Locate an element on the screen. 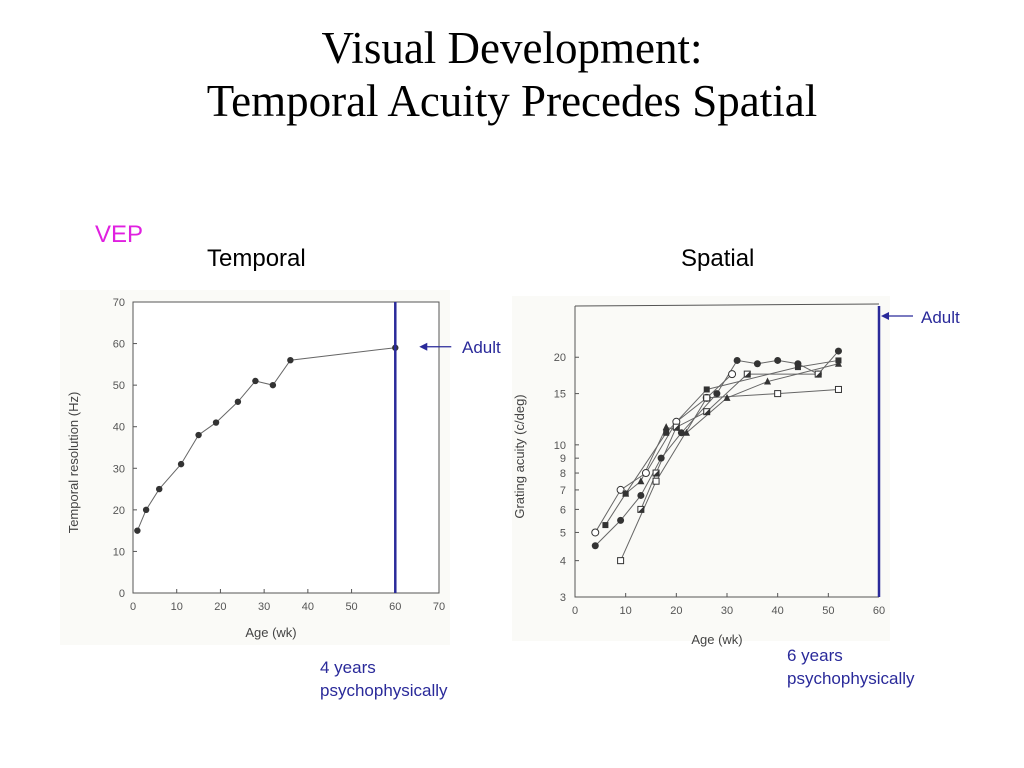 This screenshot has width=1024, height=768. temporal-adult-label: Adult is located at coordinates (481, 347).